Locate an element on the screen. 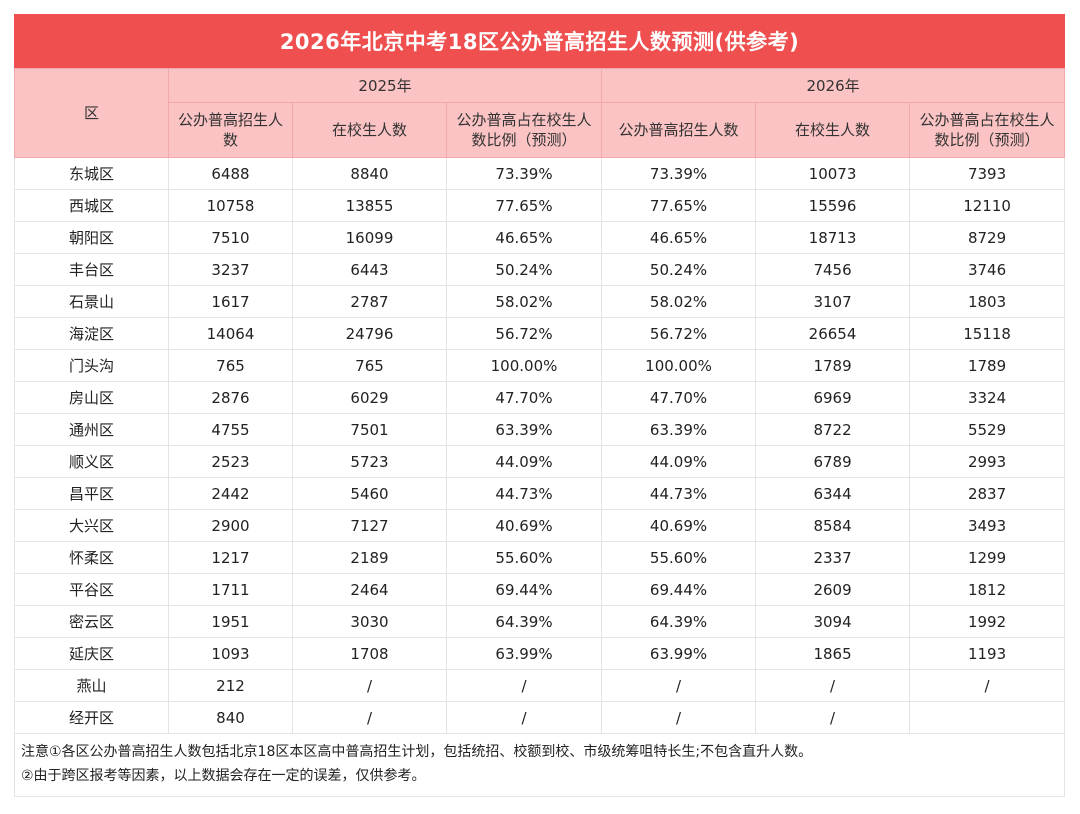 This screenshot has width=1080, height=814. table-row: 房山区 2876 6029 47.70% 47.70% 6969 3324 is located at coordinates (540, 397).